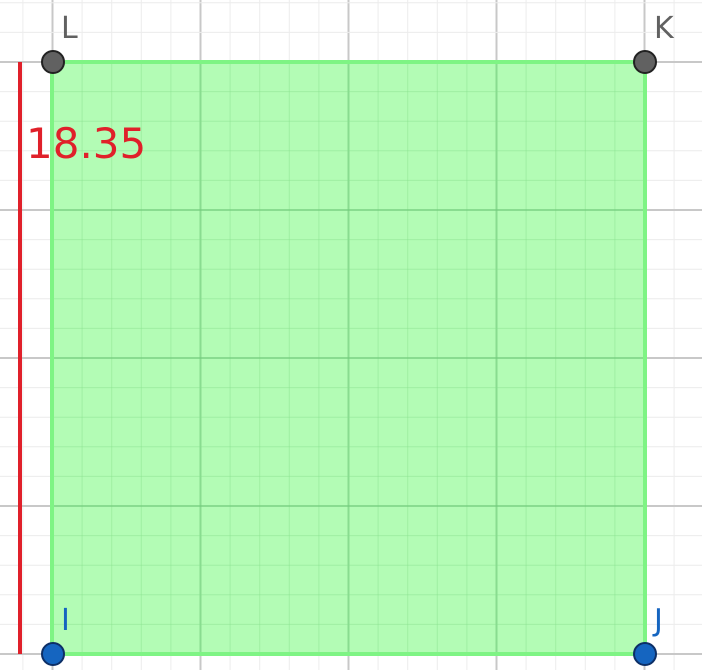  Describe the element at coordinates (664, 28) in the screenshot. I see `point-label-k: K` at that location.